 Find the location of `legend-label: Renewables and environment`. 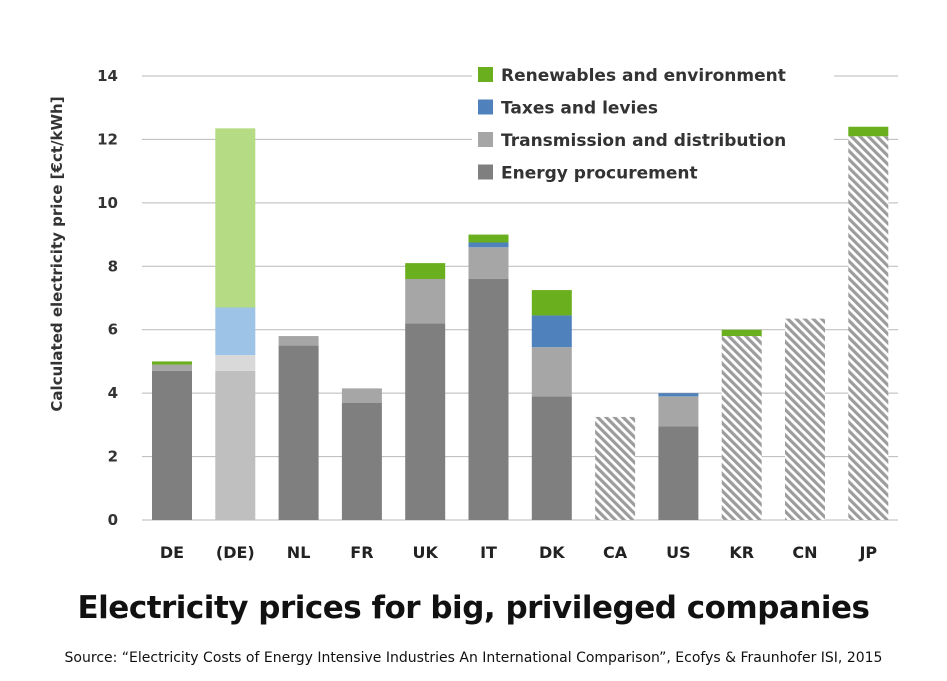

legend-label: Renewables and environment is located at coordinates (643, 76).